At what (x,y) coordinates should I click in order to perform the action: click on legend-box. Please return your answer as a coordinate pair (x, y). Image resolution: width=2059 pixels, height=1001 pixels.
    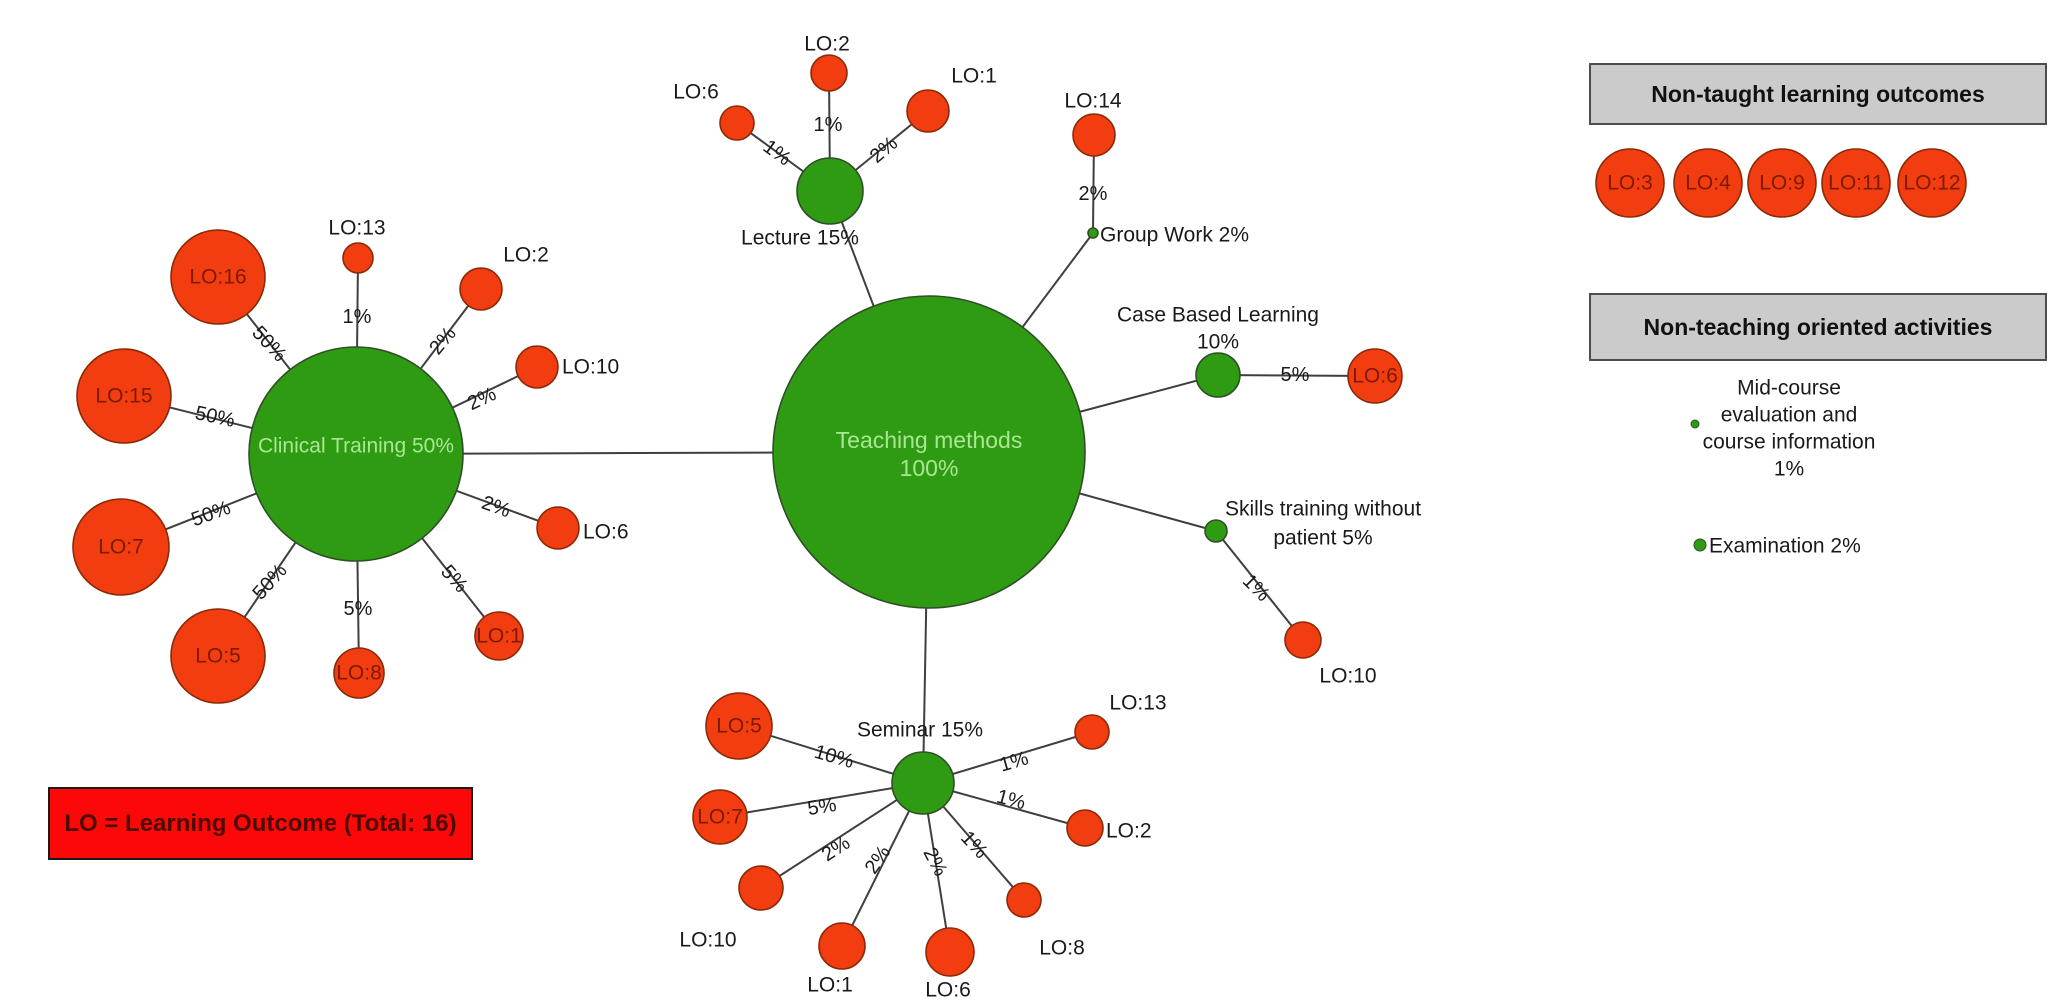
    Looking at the image, I should click on (260, 823).